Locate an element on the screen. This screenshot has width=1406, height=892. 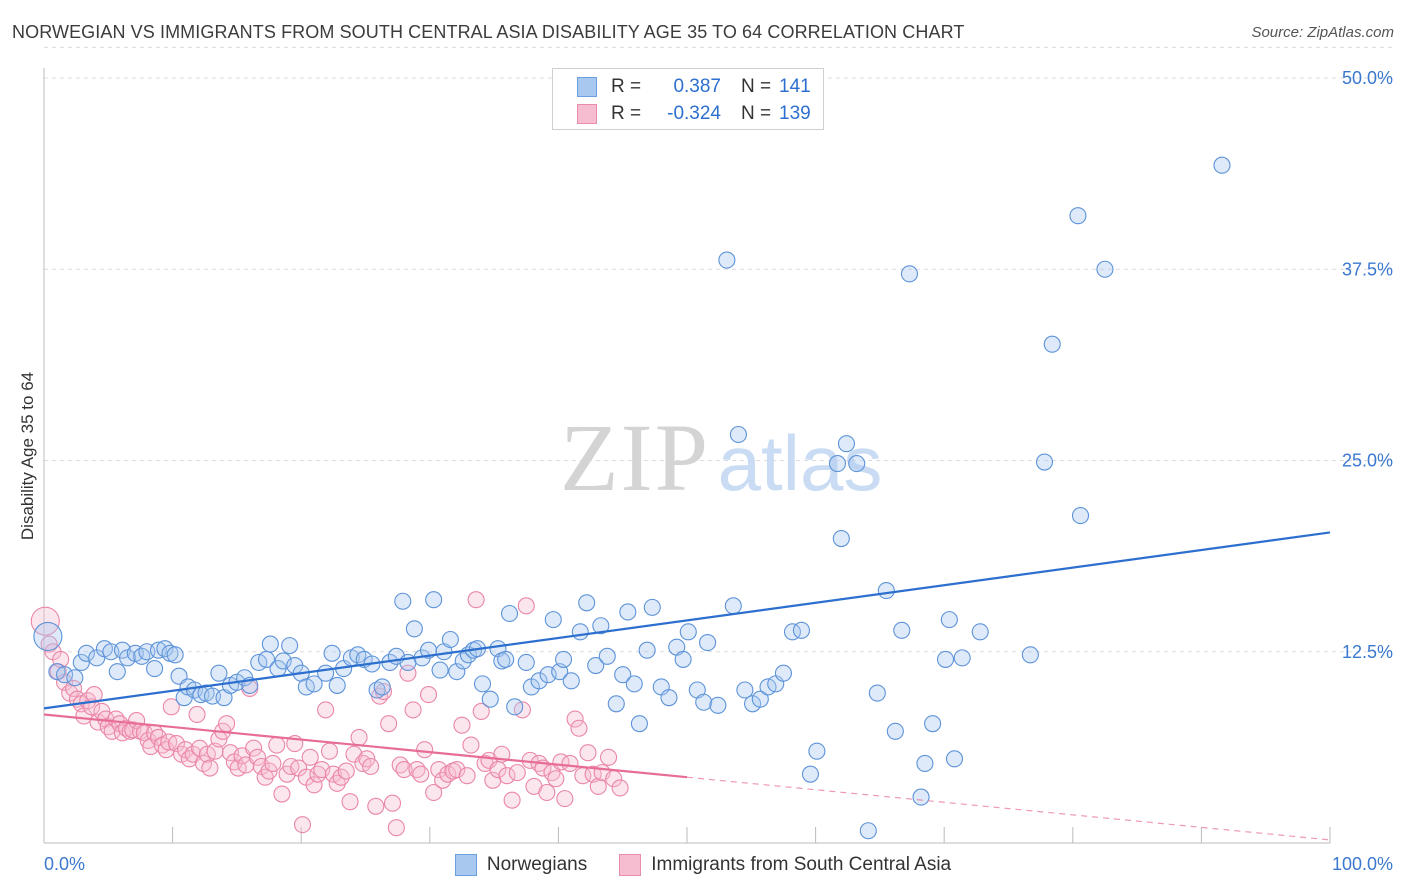
legend-item-immigrants: Immigrants from South Central Asia is located at coordinates (785, 865).